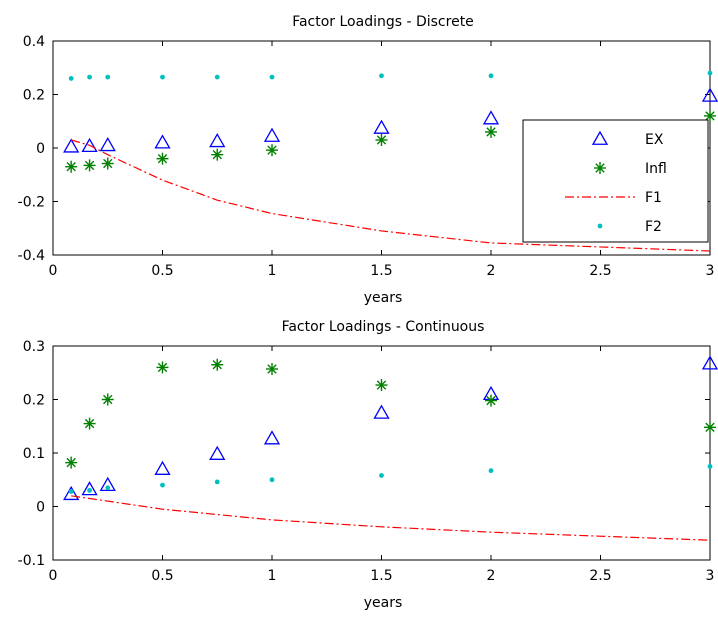 The image size is (718, 617). What do you see at coordinates (383, 22) in the screenshot?
I see `chart-title: Factor Loadings - Discrete` at bounding box center [383, 22].